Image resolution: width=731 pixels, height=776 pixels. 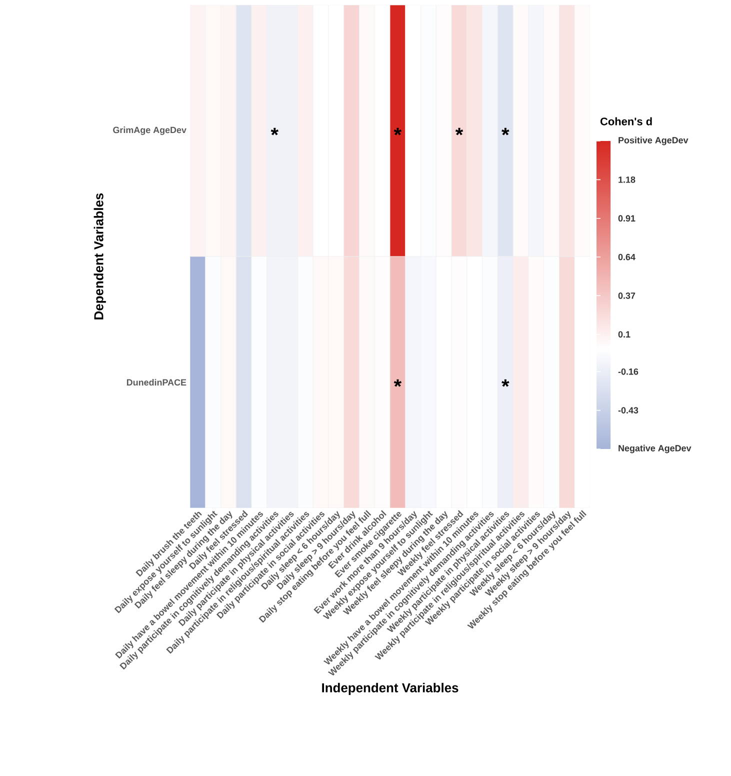 What do you see at coordinates (390, 688) in the screenshot?
I see `x-axis-title: Independent Variables` at bounding box center [390, 688].